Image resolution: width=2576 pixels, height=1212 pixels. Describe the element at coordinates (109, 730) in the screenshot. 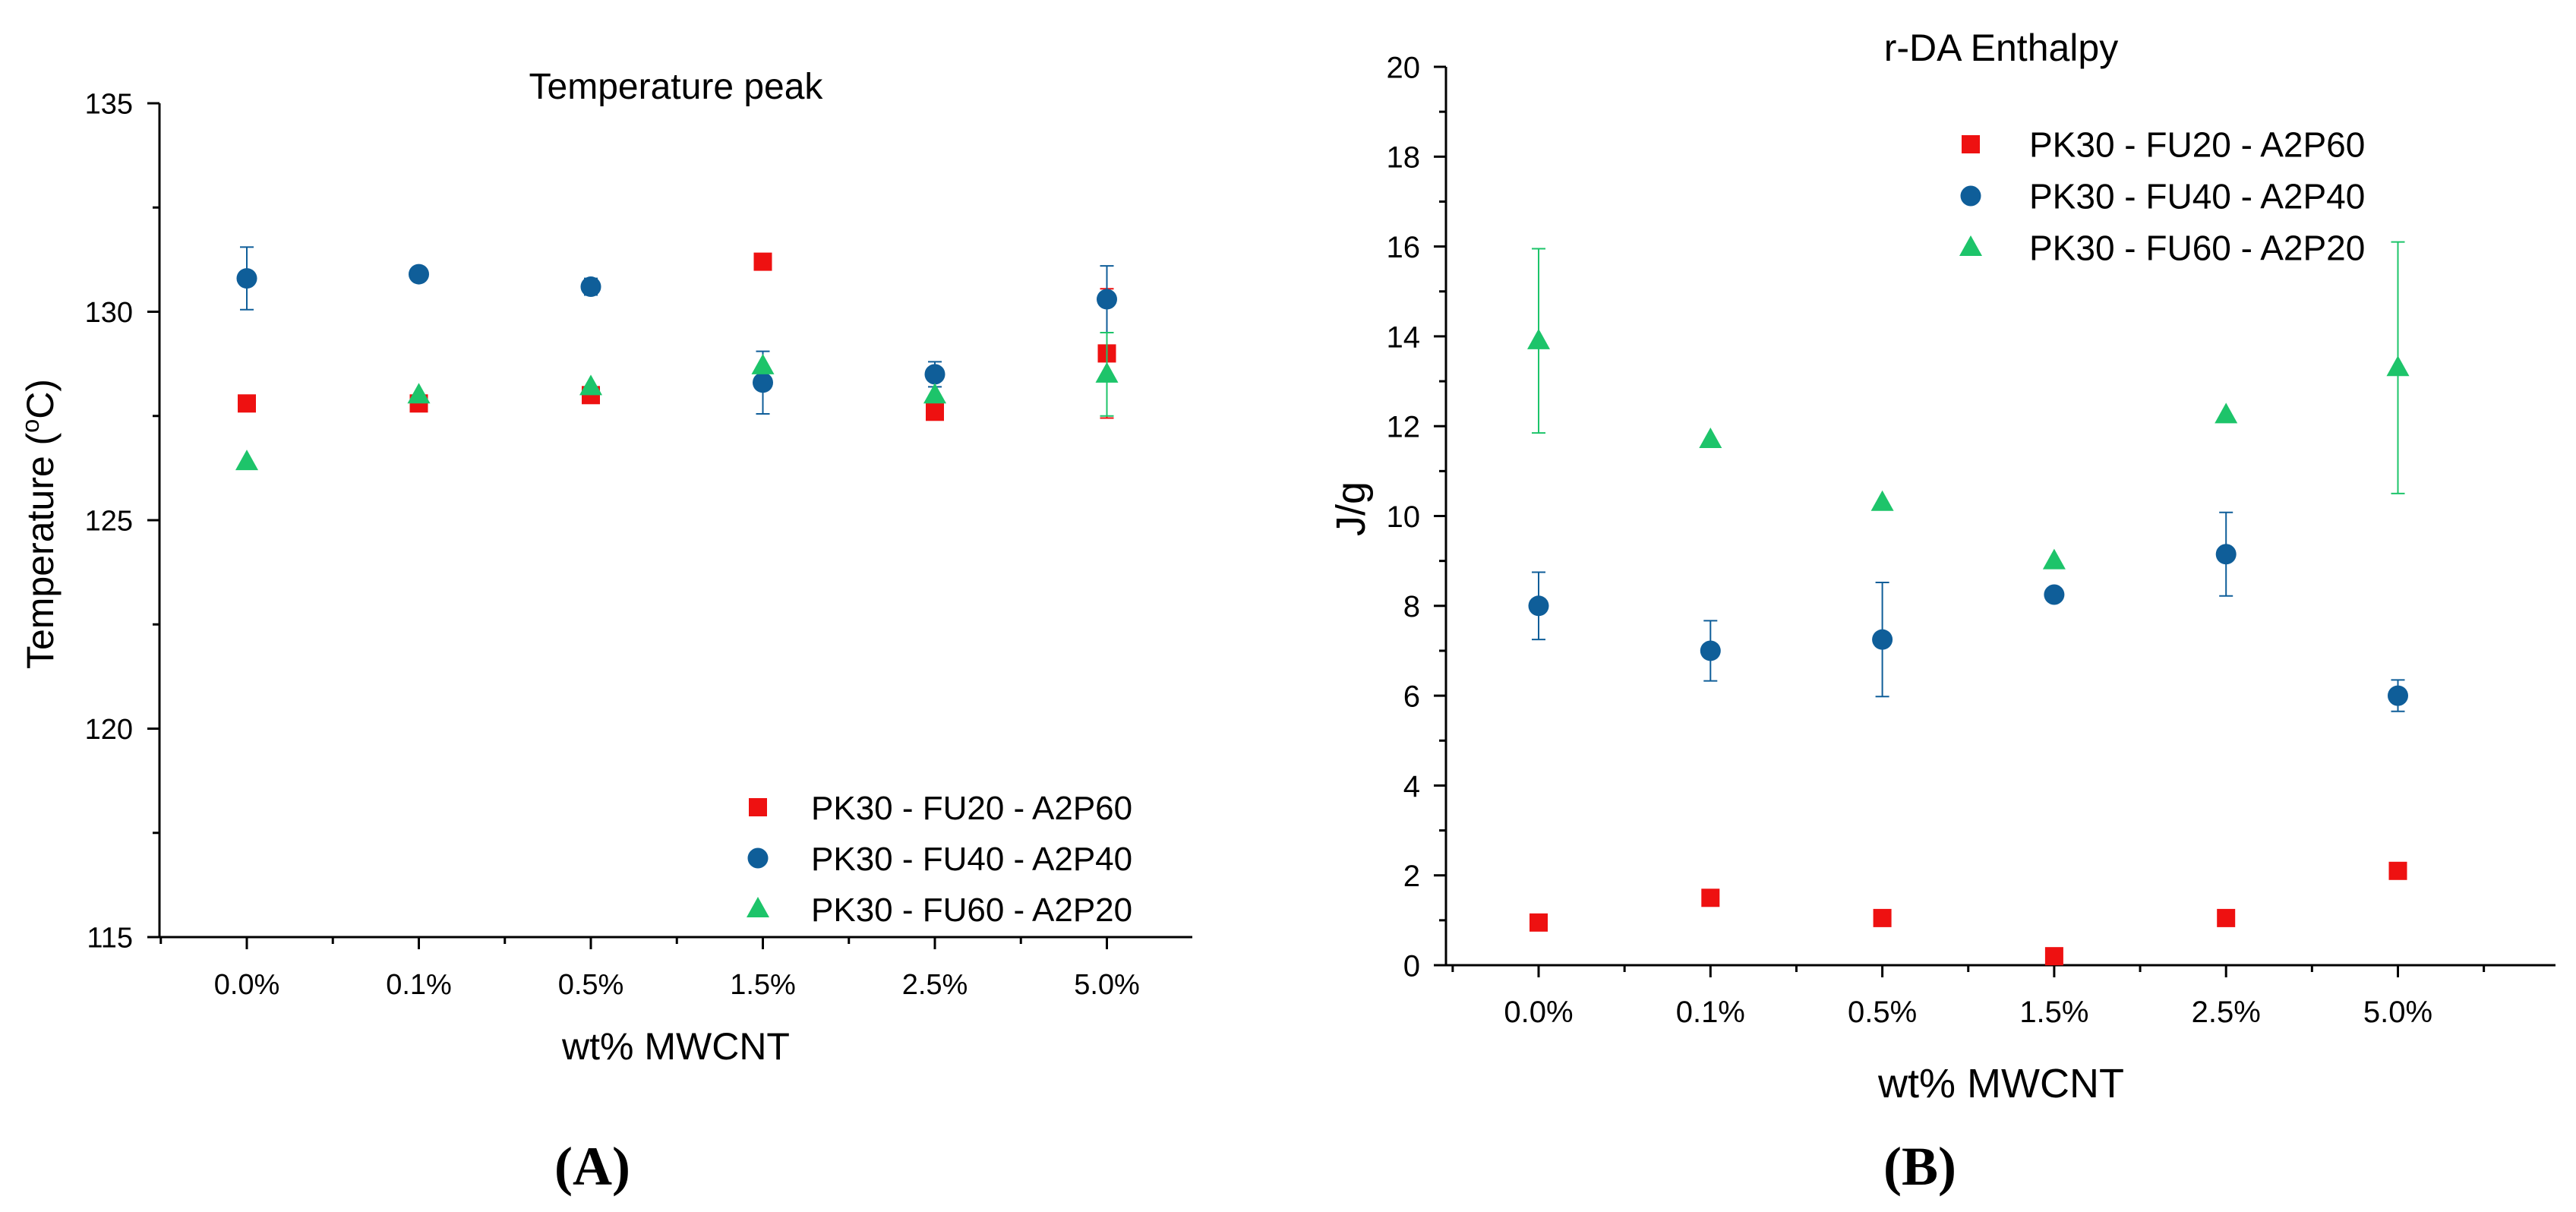

I see `y-tick-label: 120` at that location.